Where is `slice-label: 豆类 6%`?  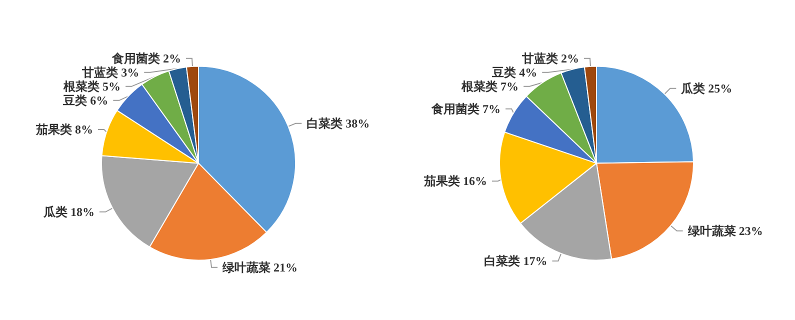
slice-label: 豆类 6% is located at coordinates (85, 100).